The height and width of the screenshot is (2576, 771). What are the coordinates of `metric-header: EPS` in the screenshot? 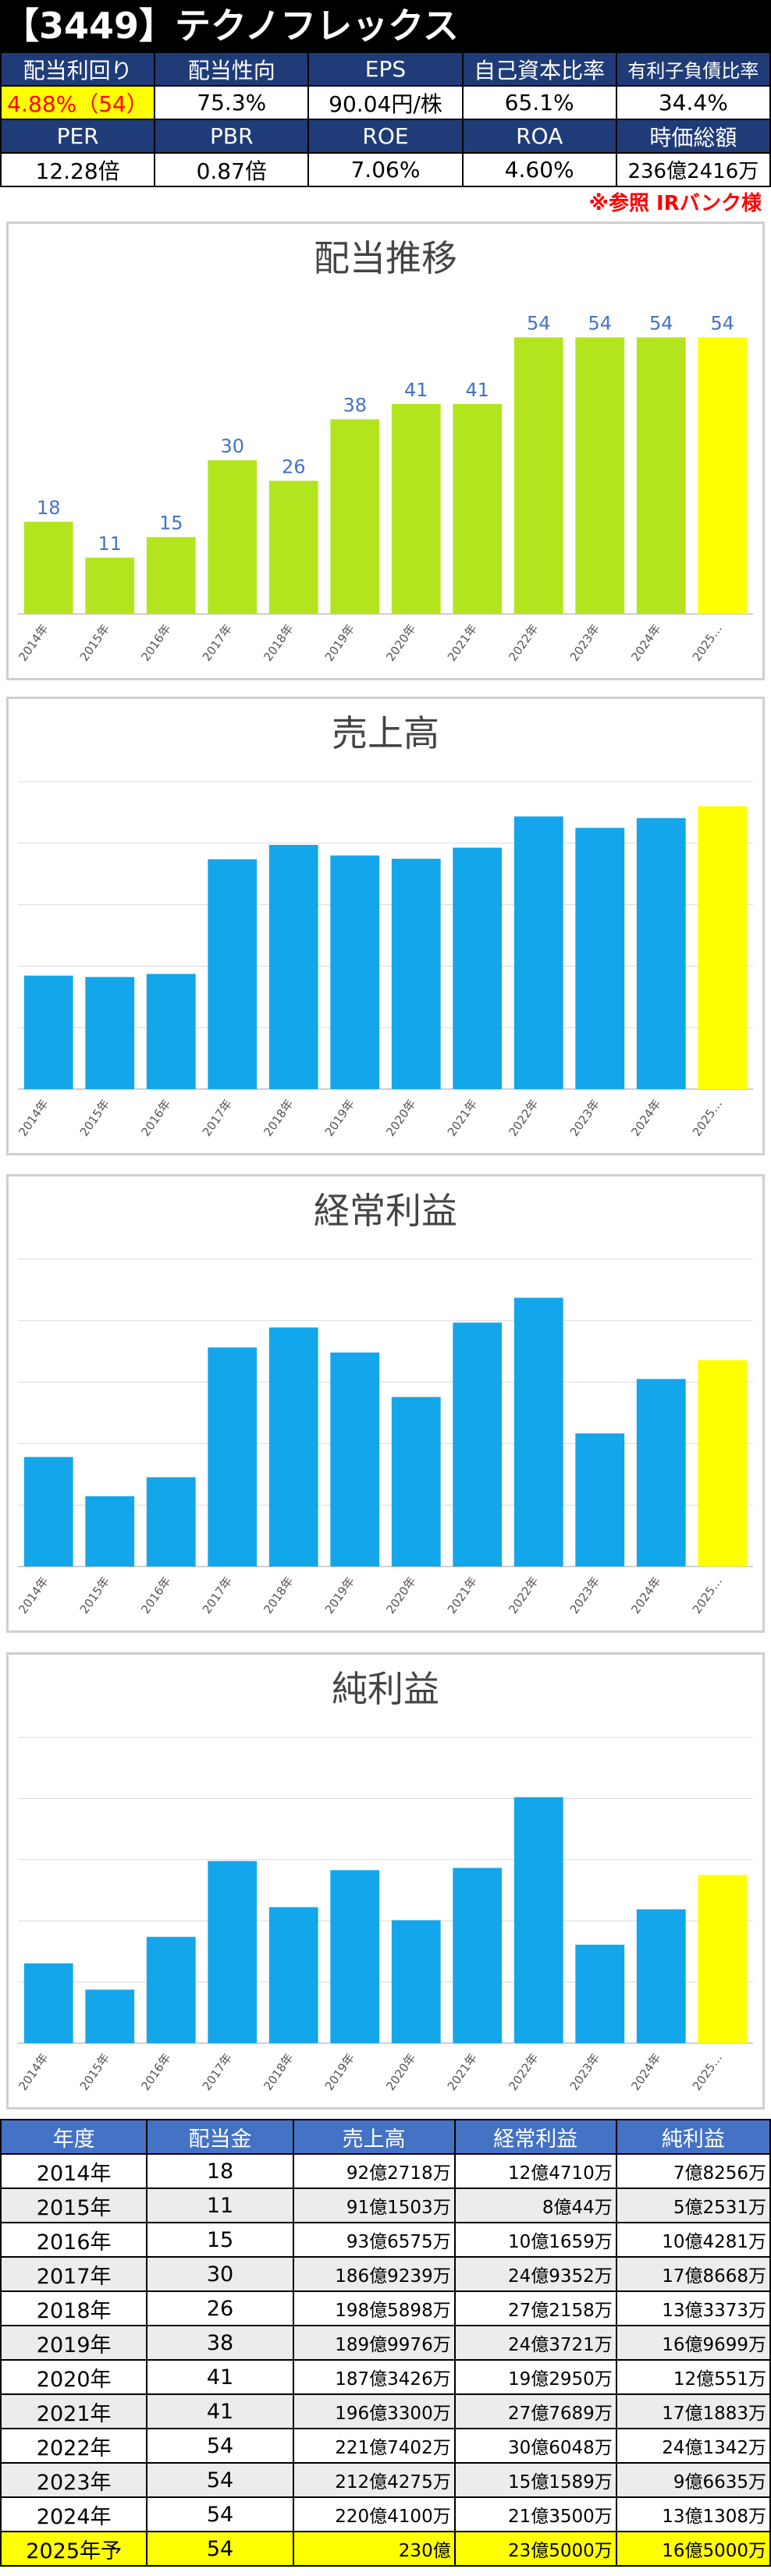 It's located at (386, 69).